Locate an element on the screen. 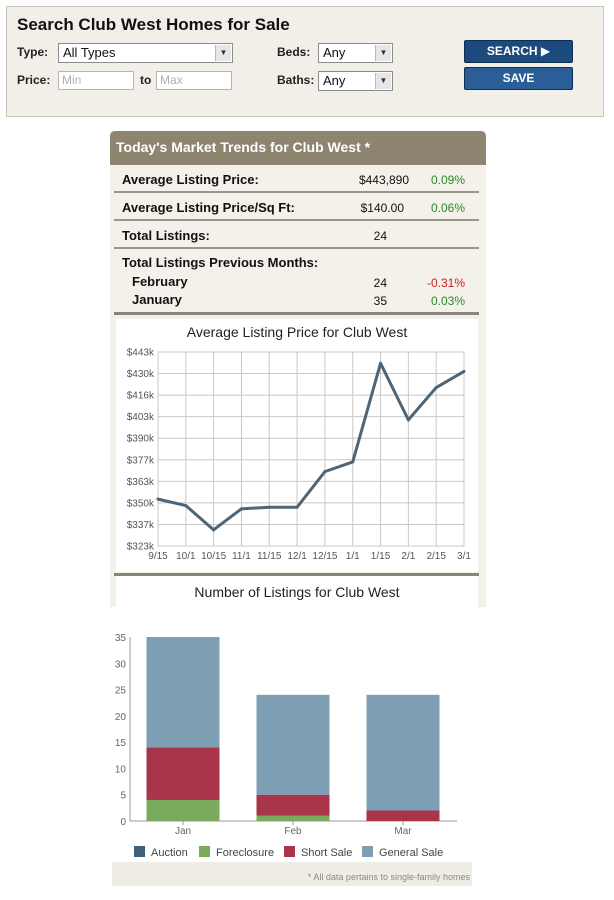 This screenshot has width=614, height=900. market-trends-header: Today's Market Trends for Club West * is located at coordinates (298, 148).